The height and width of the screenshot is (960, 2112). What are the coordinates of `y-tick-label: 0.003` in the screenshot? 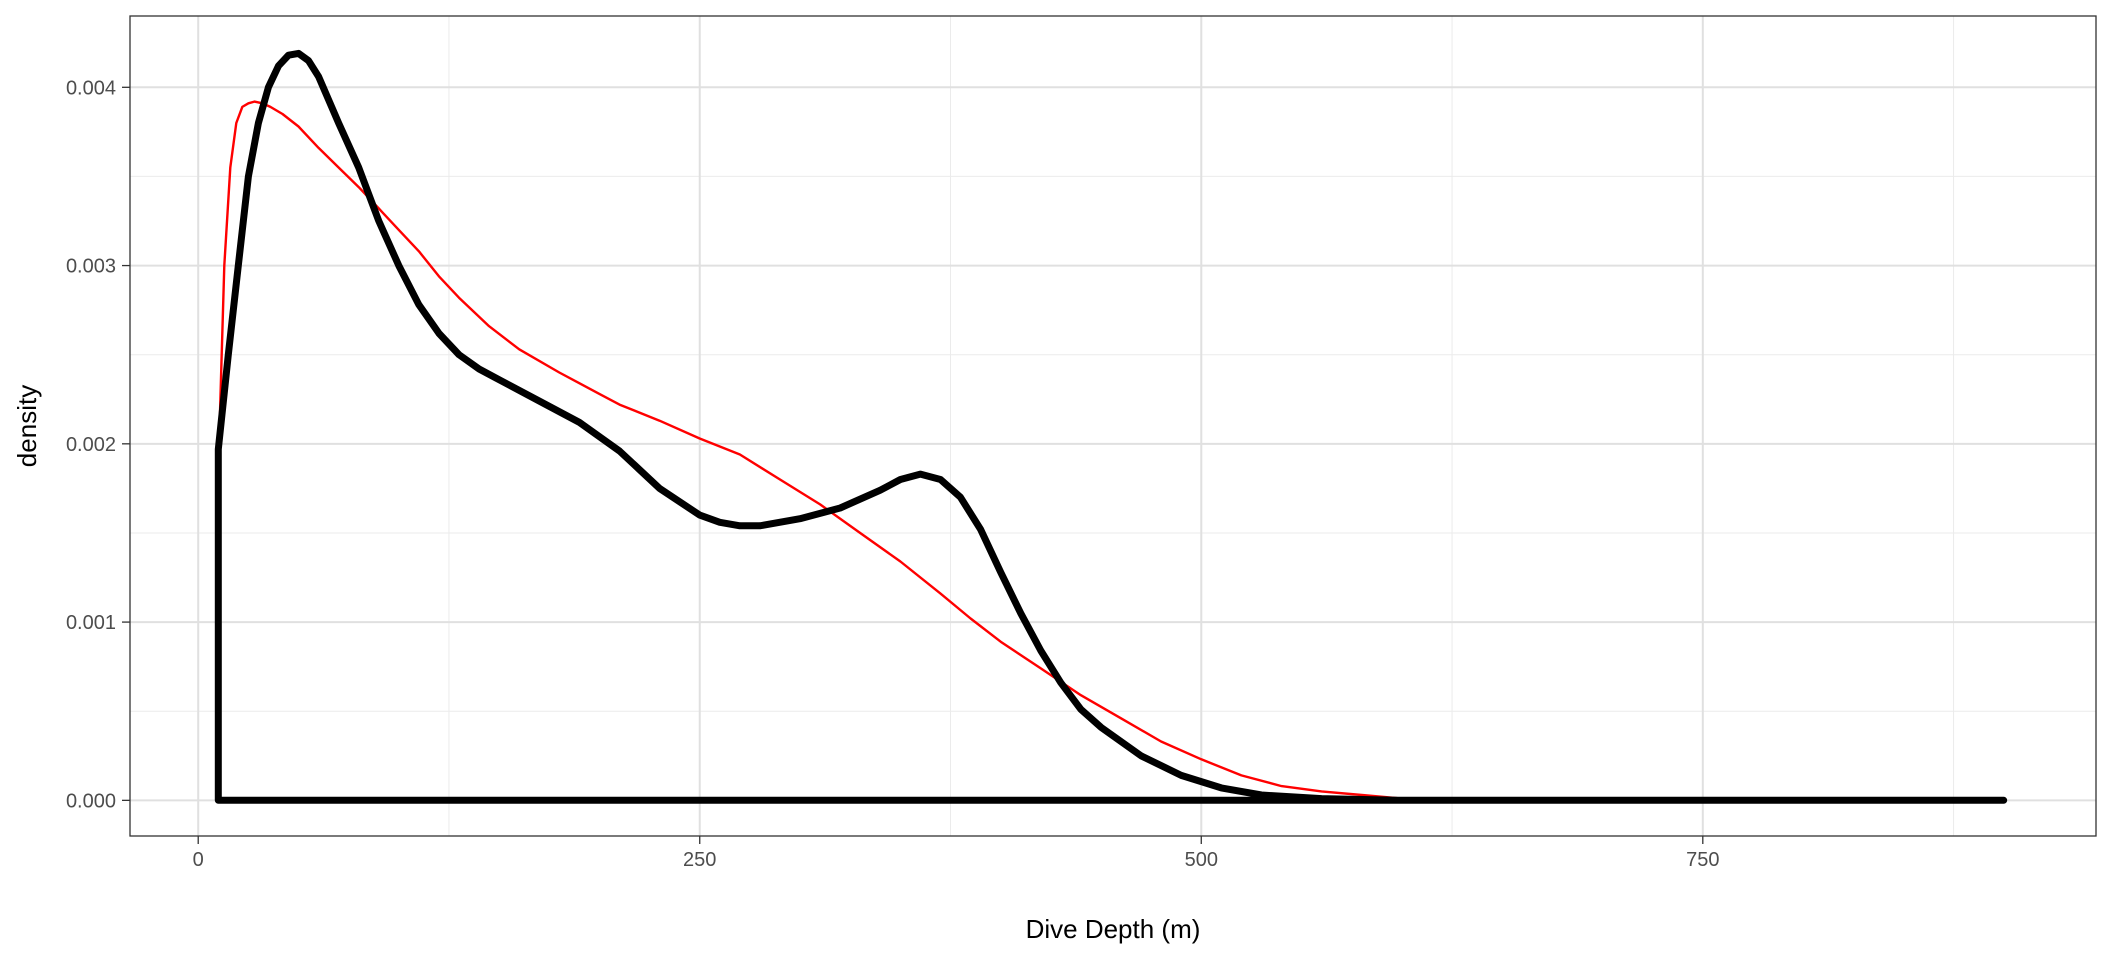 It's located at (91, 267).